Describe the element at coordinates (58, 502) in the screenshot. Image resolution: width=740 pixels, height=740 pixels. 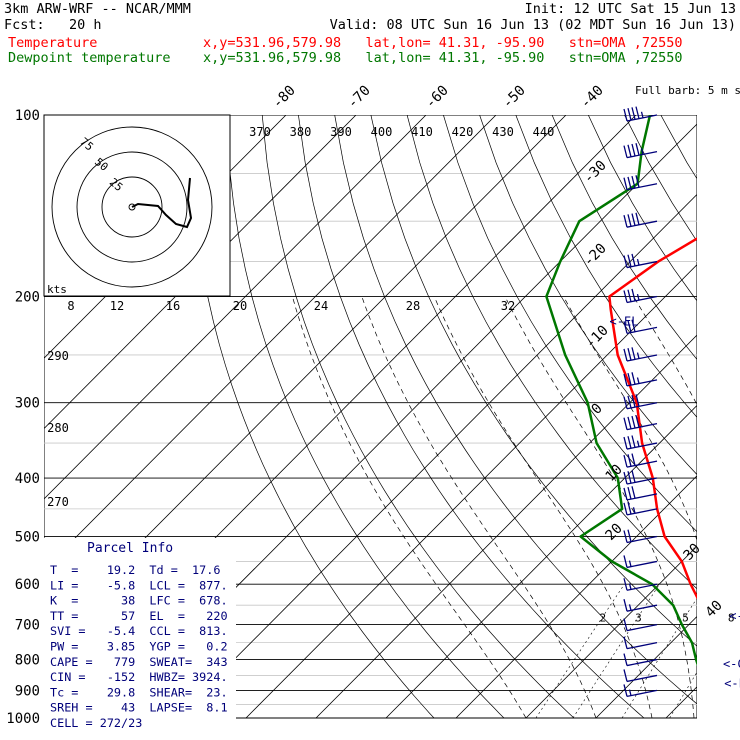
I see `theta-label: 270` at that location.